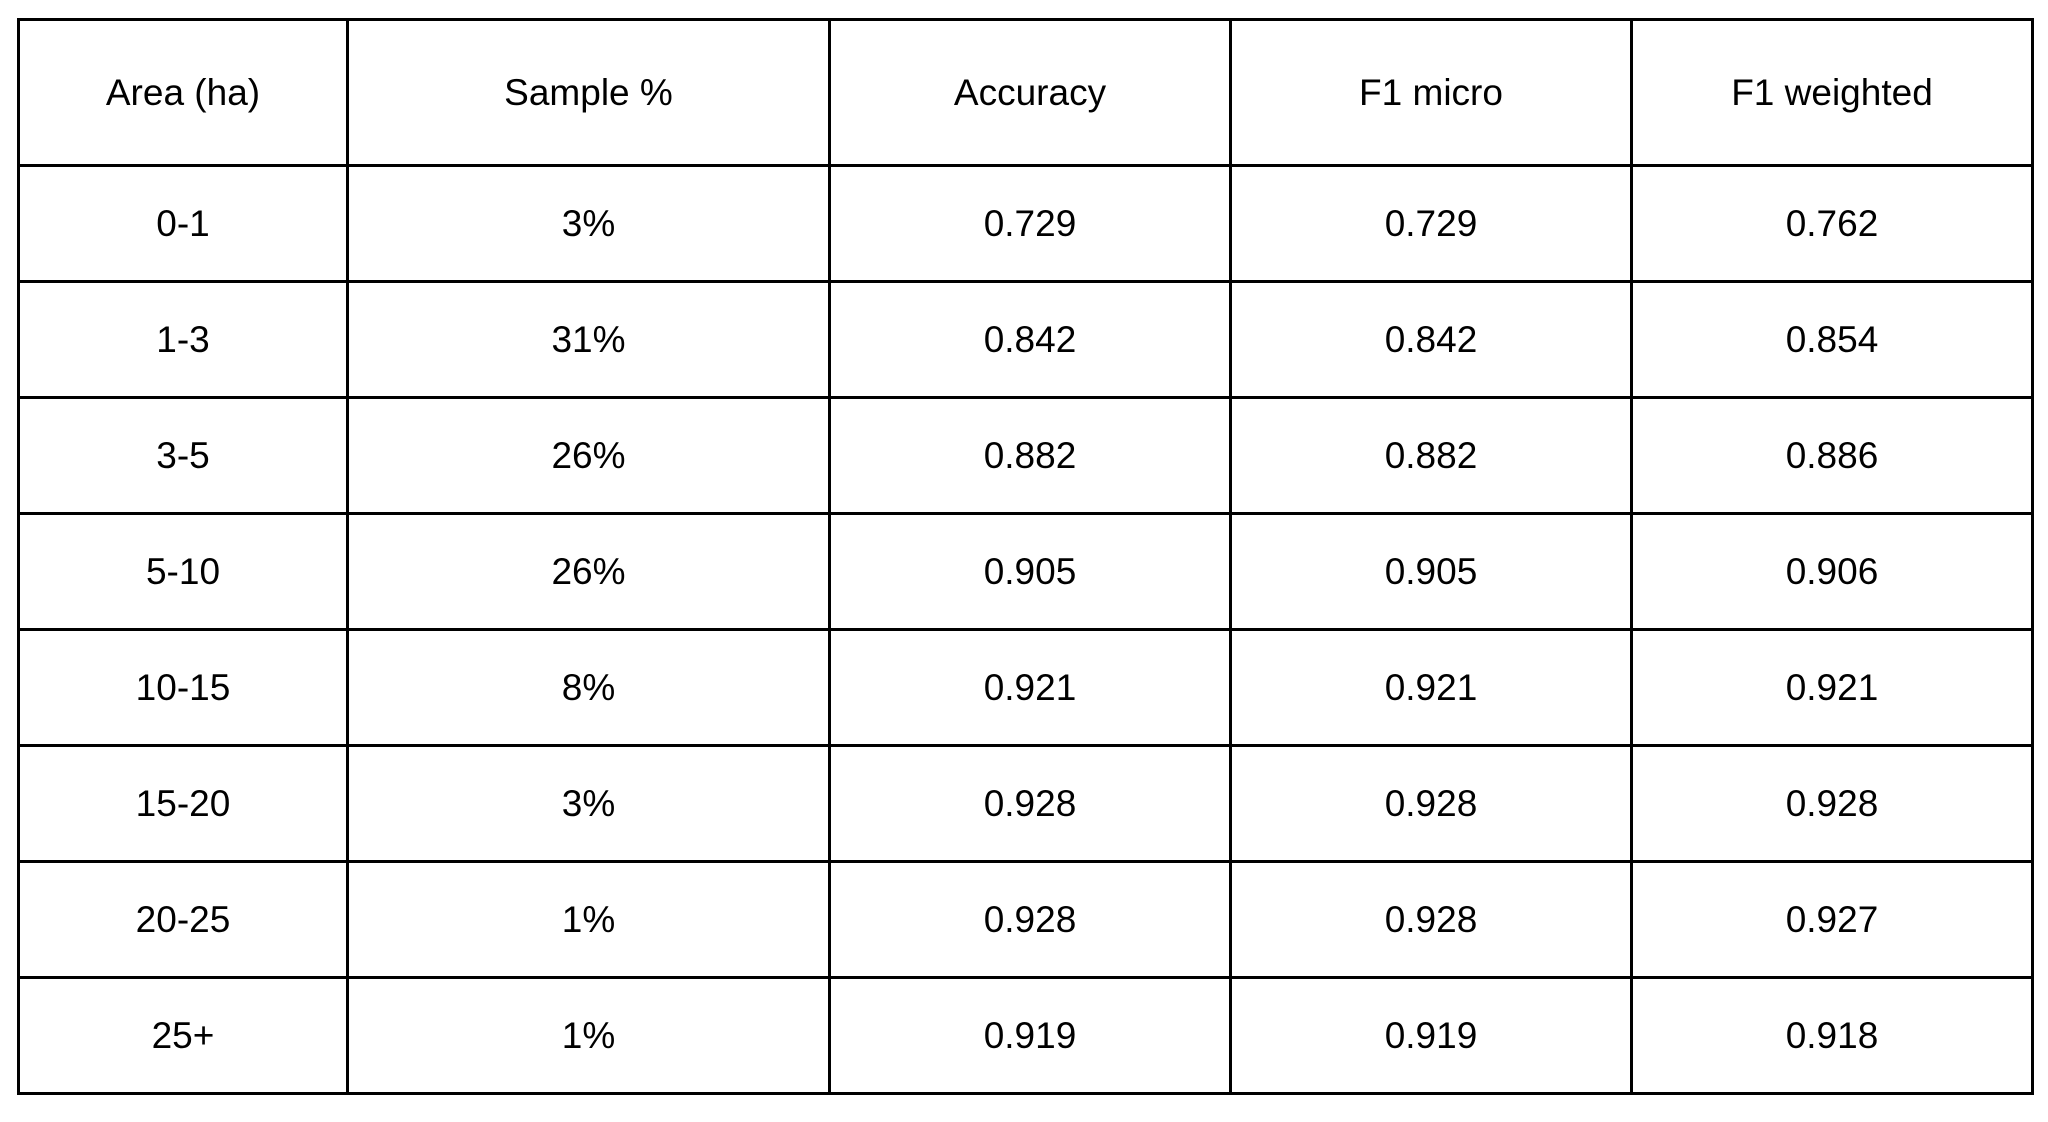 The width and height of the screenshot is (2048, 1122). Describe the element at coordinates (1030, 92) in the screenshot. I see `header-cell: Accuracy` at that location.